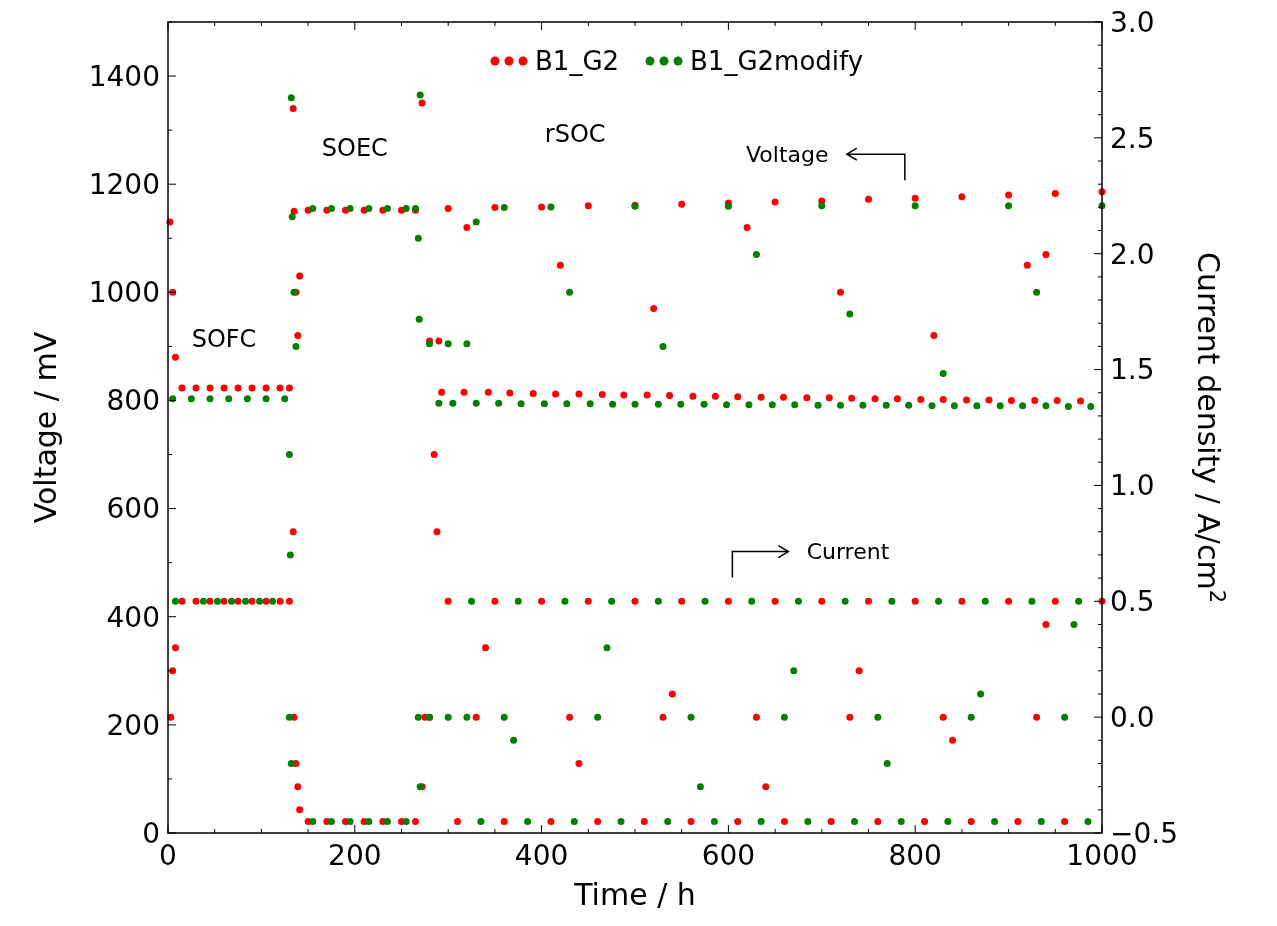 This screenshot has width=1277, height=926. Describe the element at coordinates (124, 293) in the screenshot. I see `y-tick-label: 1000` at that location.